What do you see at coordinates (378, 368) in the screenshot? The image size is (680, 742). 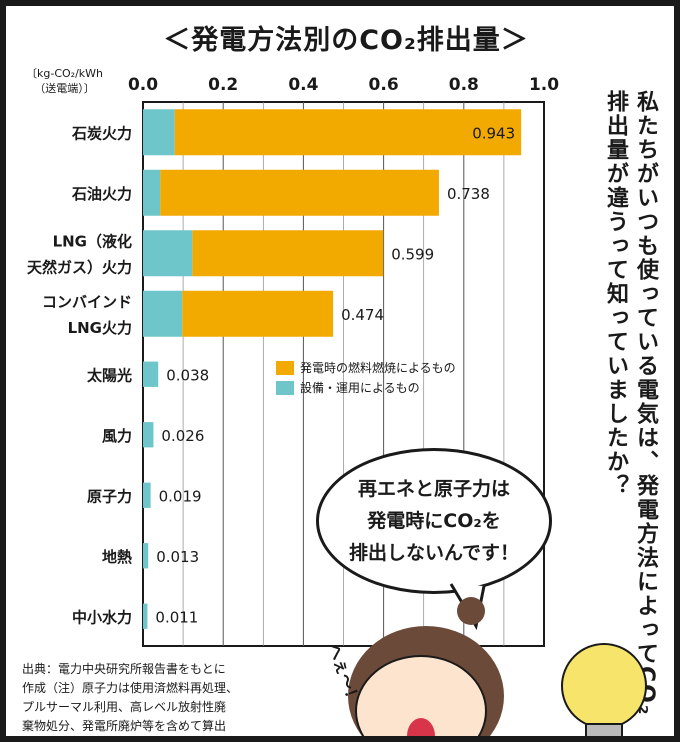 I see `legend-label: 発電時の燃料燃焼によるもの` at bounding box center [378, 368].